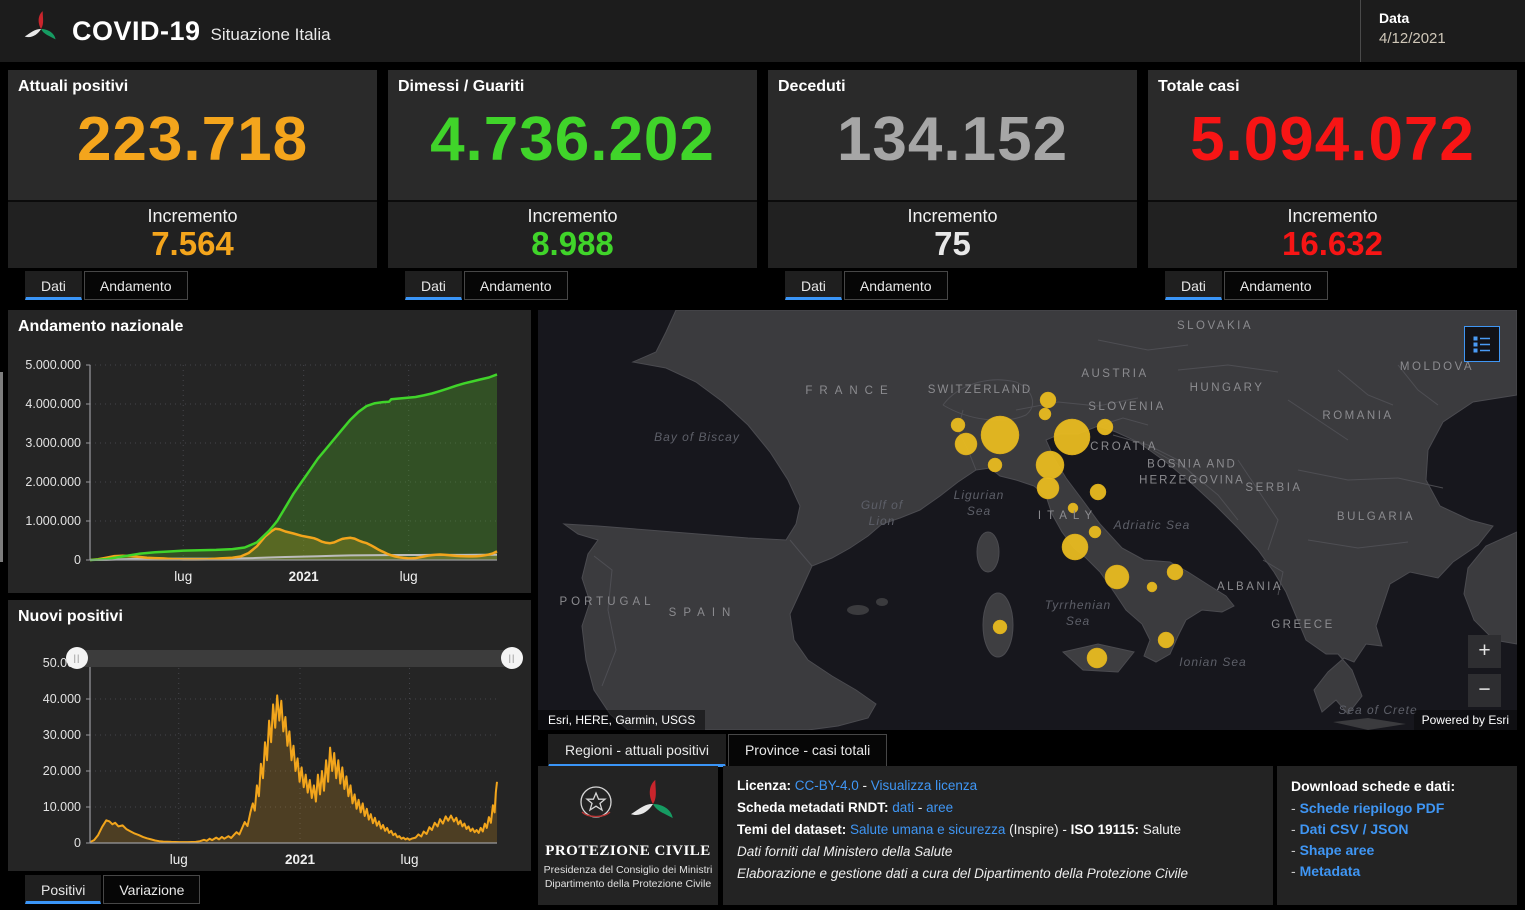 This screenshot has height=910, width=1525. What do you see at coordinates (77, 658) in the screenshot?
I see `slider-handle-left: ||` at bounding box center [77, 658].